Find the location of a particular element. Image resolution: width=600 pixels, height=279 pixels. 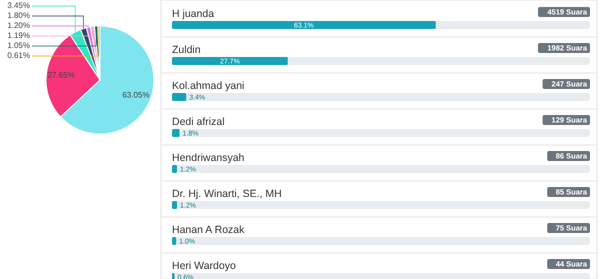

data-label: 63.05% is located at coordinates (136, 95).